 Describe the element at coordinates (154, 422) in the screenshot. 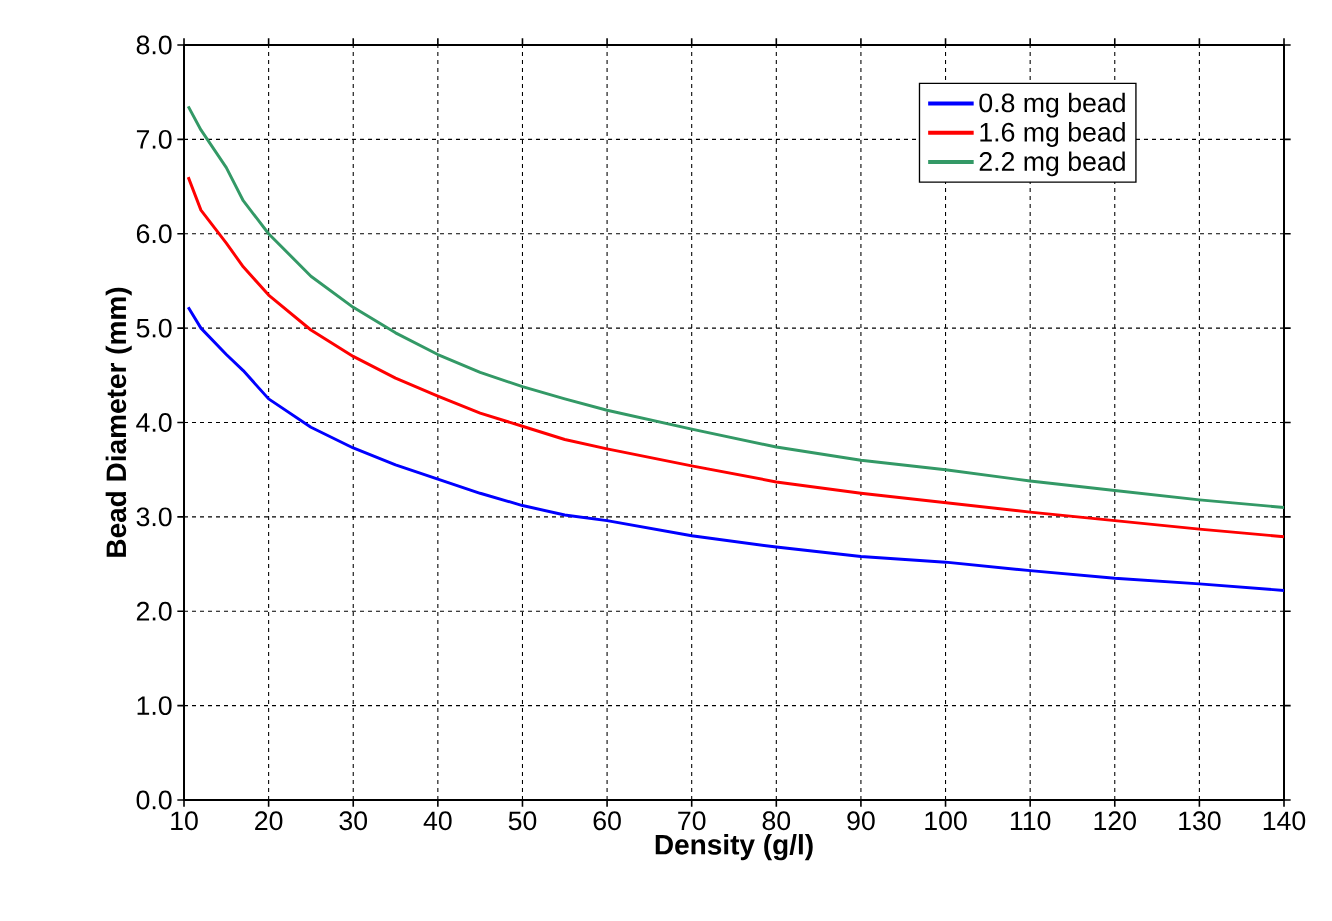

I see `y-tick-label: 4.0` at that location.